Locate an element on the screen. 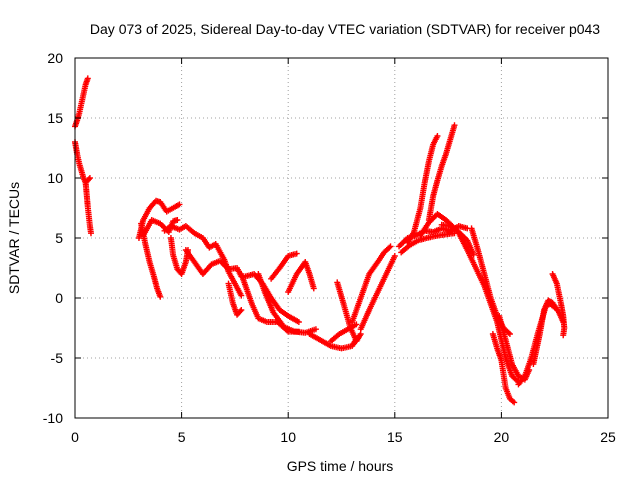 This screenshot has width=640, height=480. y-tick-label: 0 is located at coordinates (59, 298).